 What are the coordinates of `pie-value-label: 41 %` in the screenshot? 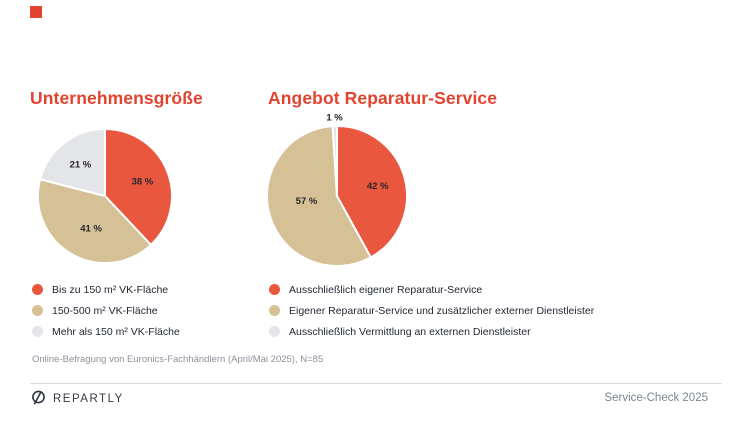 It's located at (91, 228).